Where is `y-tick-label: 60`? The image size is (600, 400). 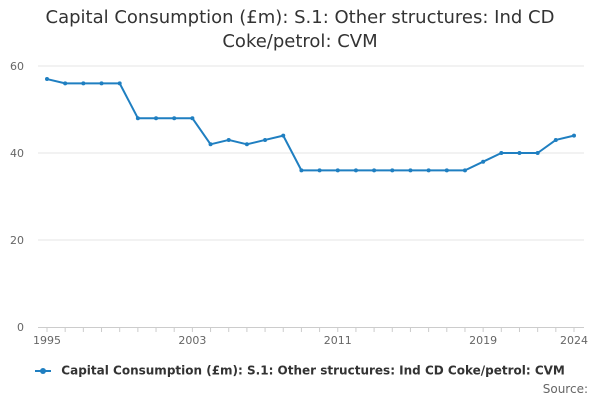 y-tick-label: 60 is located at coordinates (17, 66).